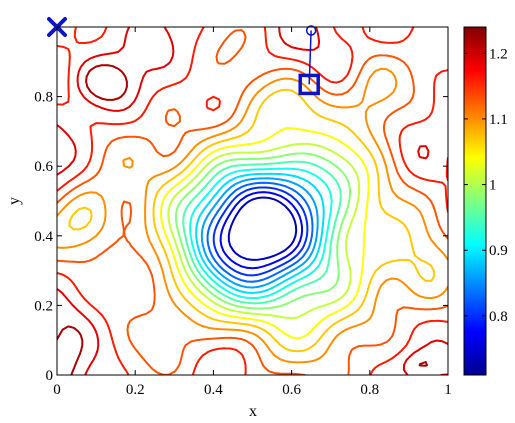 This screenshot has height=423, width=515. I want to click on x-tick-label: 0.4, so click(213, 390).